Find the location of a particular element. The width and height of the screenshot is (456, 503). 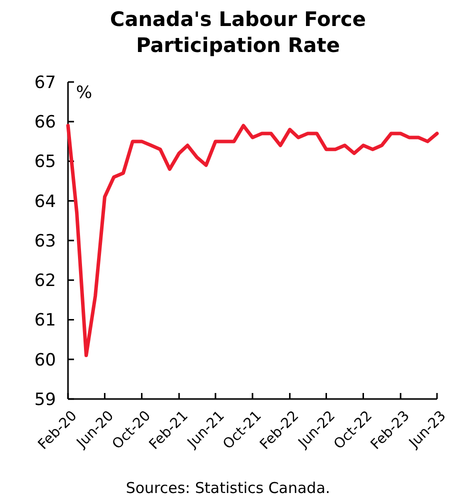

y-tick-label: 59 is located at coordinates (45, 400).